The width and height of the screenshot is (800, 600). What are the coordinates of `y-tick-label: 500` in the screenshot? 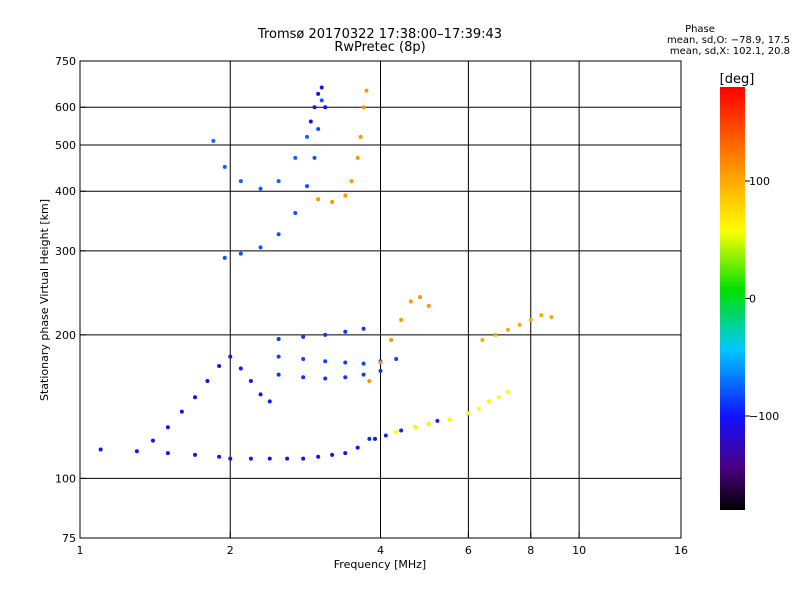 It's located at (65, 145).